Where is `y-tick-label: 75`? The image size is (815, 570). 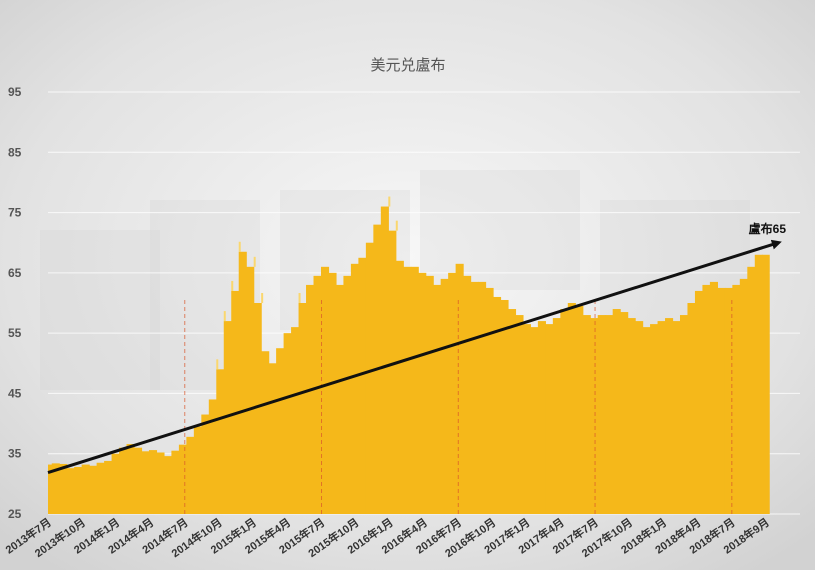 y-tick-label: 75 is located at coordinates (15, 213).